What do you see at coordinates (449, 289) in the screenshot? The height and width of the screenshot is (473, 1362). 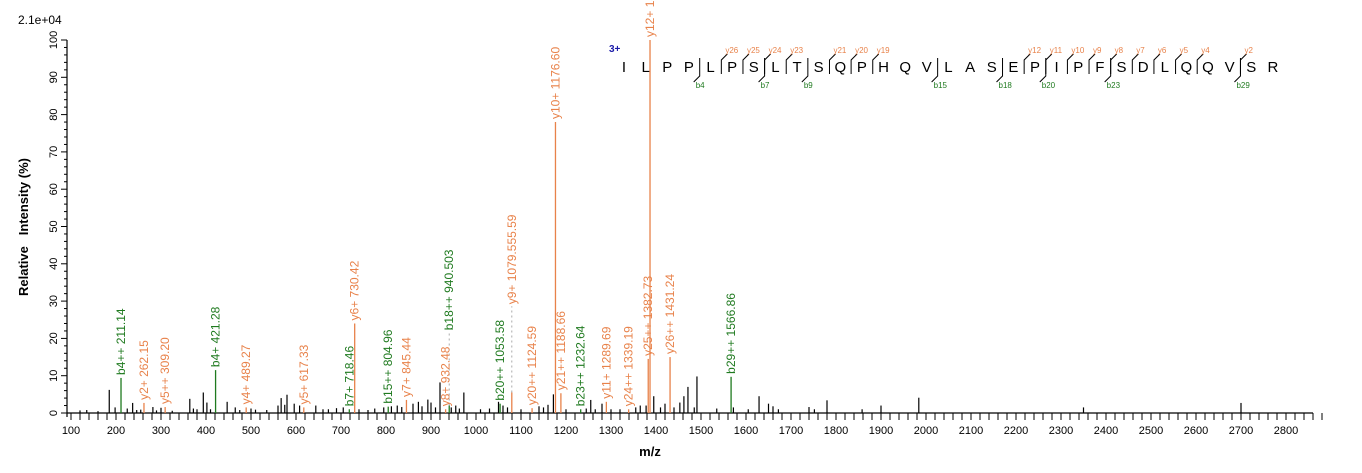 I see `peak-label: b18++ 940.503` at bounding box center [449, 289].